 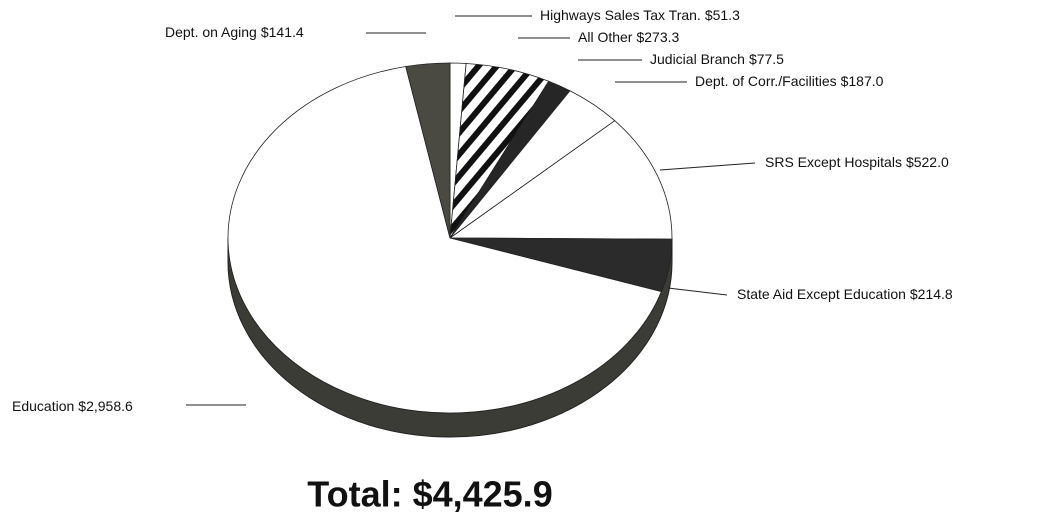 I want to click on slice-value: $2,958.6, so click(x=105, y=406).